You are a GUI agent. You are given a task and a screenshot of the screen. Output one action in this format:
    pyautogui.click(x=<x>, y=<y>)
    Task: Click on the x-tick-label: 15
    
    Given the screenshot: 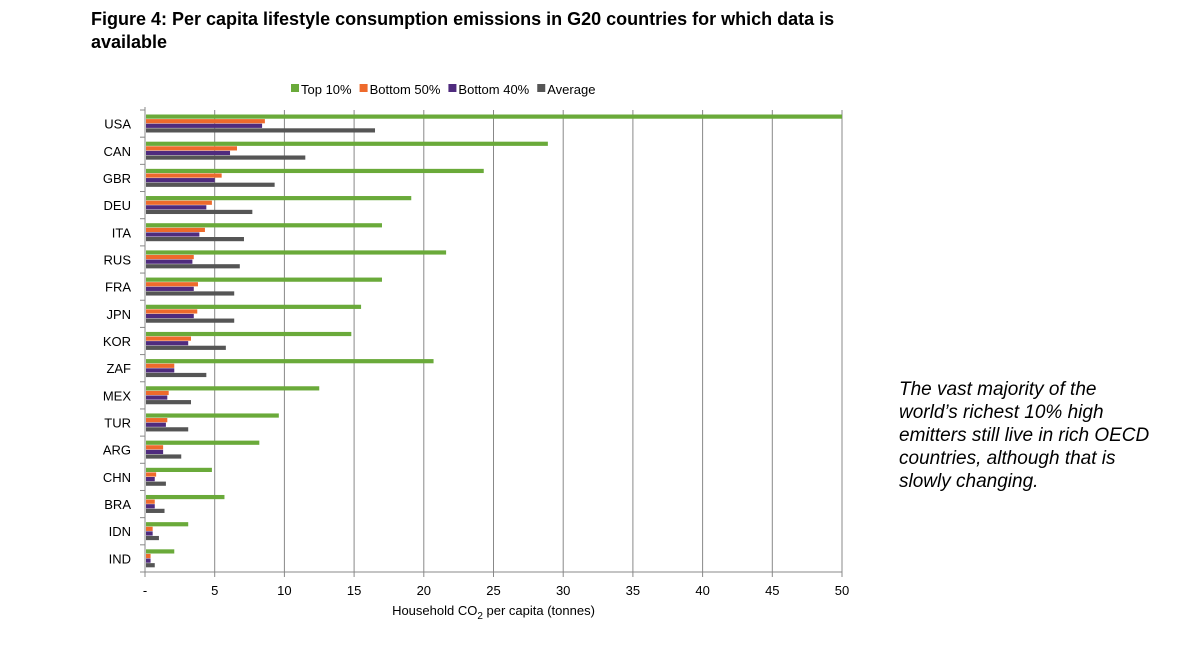 What is the action you would take?
    pyautogui.click(x=354, y=590)
    